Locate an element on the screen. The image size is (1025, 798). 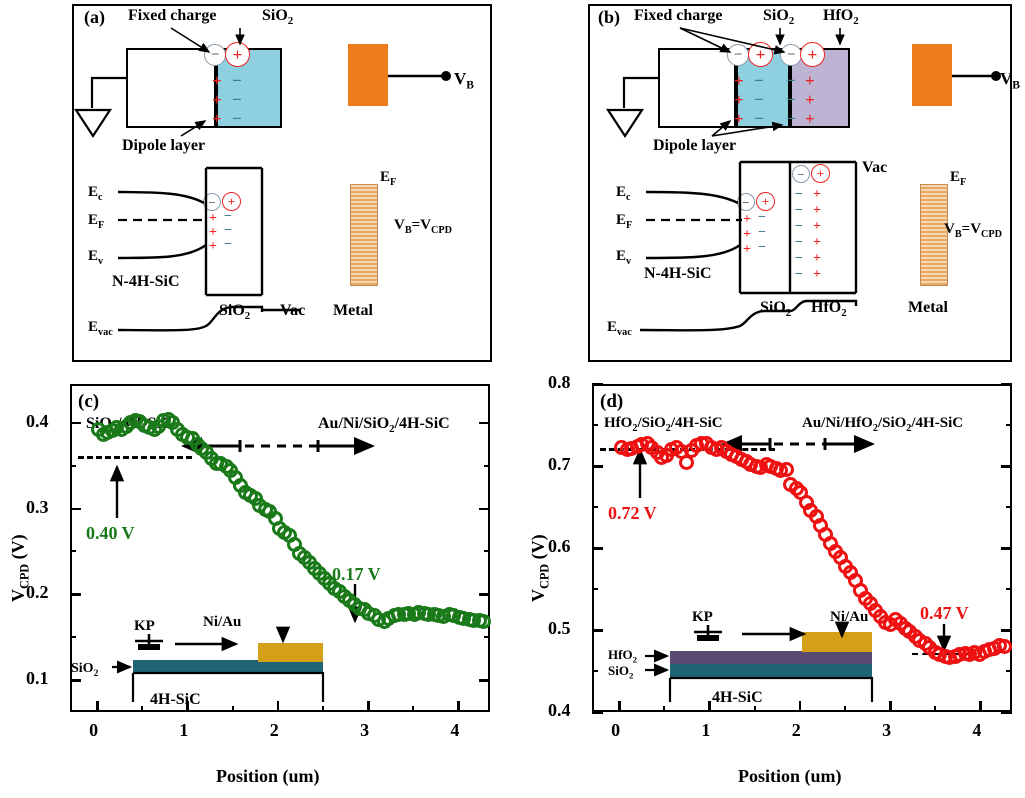
panel-b-oxide2-label: HfO2 is located at coordinates (829, 309).